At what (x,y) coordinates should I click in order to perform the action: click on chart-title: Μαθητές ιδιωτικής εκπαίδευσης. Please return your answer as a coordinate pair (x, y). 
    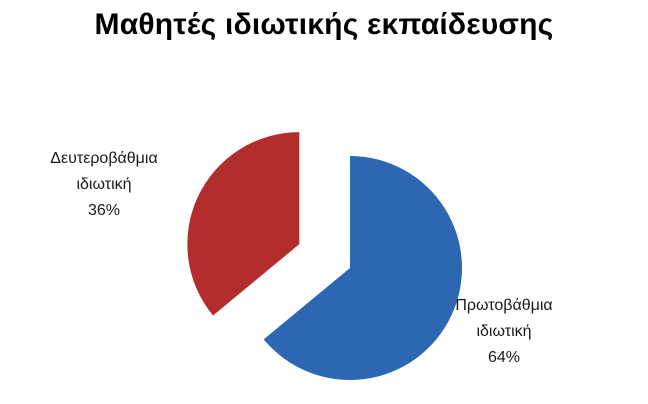
    Looking at the image, I should click on (324, 24).